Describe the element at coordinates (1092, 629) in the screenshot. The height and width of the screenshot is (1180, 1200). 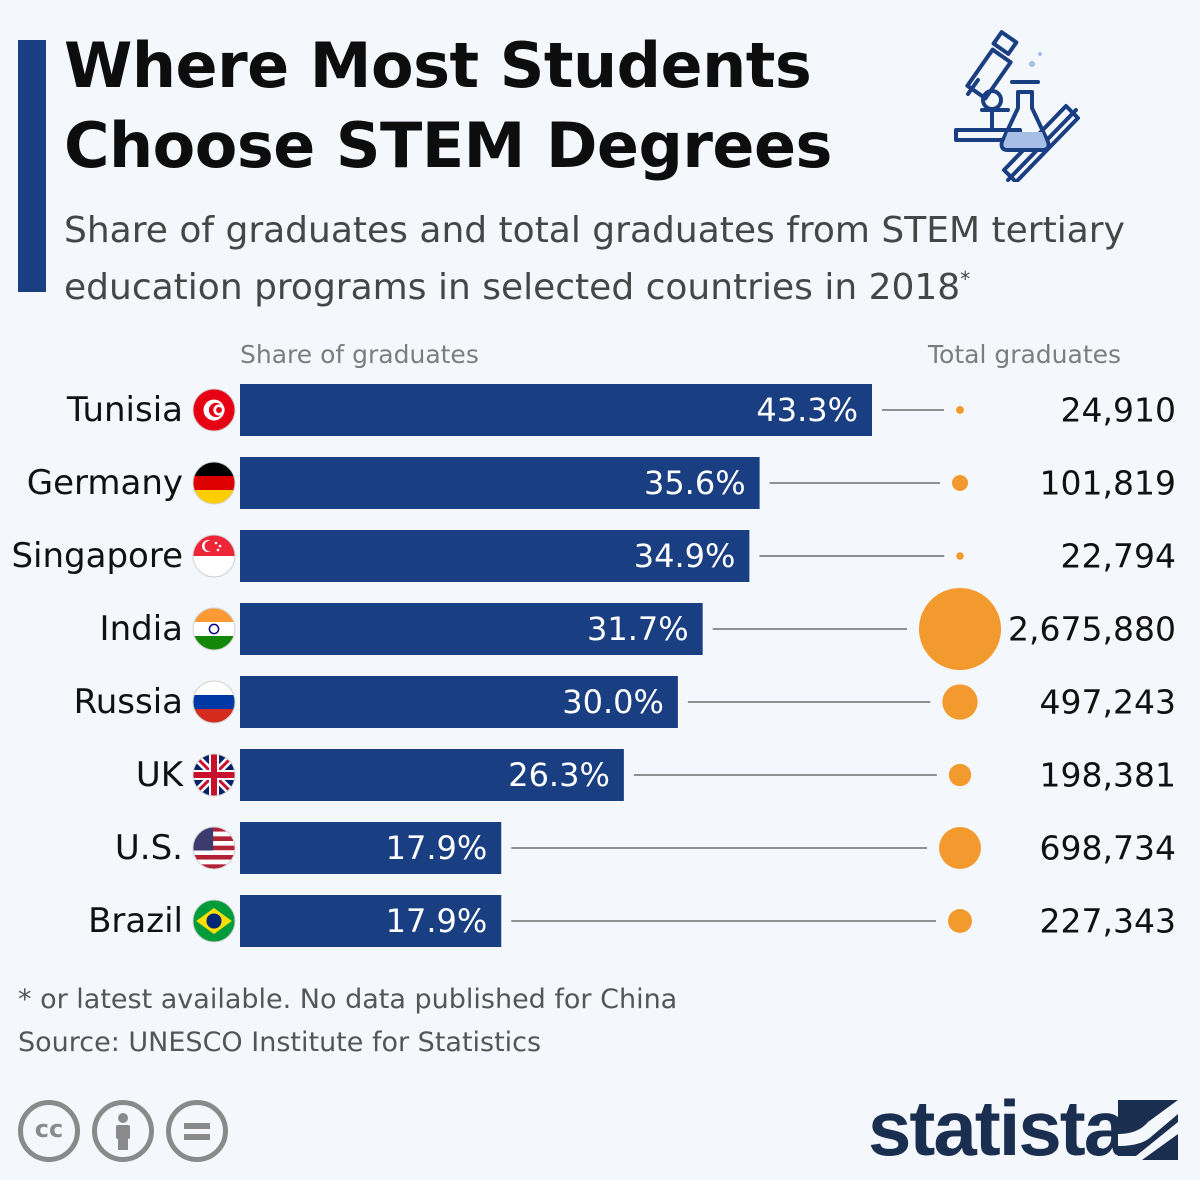
I see `total-value-label: 2,675,880` at that location.